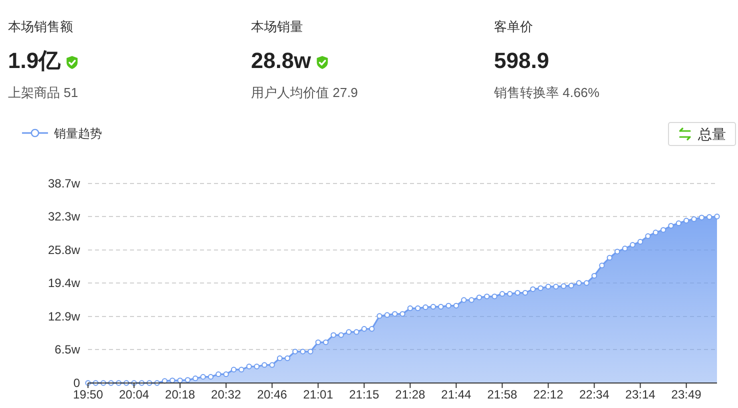 This screenshot has width=738, height=408. Describe the element at coordinates (77, 133) in the screenshot. I see `legend-label: 销量趋势` at that location.